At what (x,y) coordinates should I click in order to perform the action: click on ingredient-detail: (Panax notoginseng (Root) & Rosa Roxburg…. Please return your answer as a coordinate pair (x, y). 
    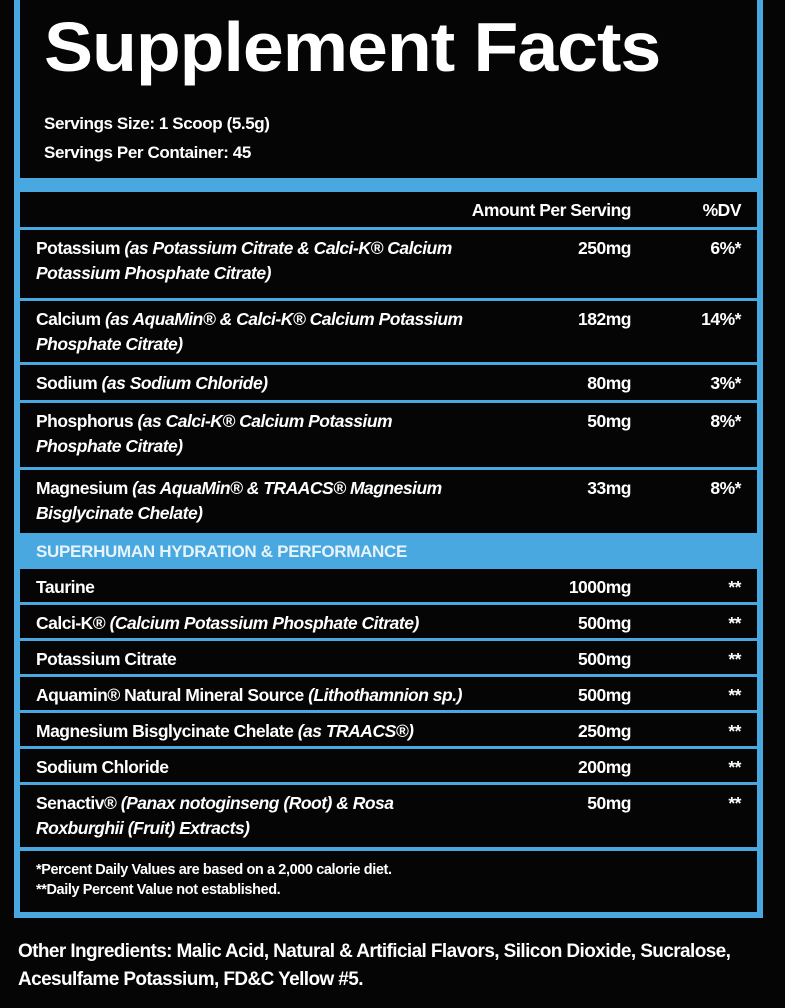
    Looking at the image, I should click on (215, 815).